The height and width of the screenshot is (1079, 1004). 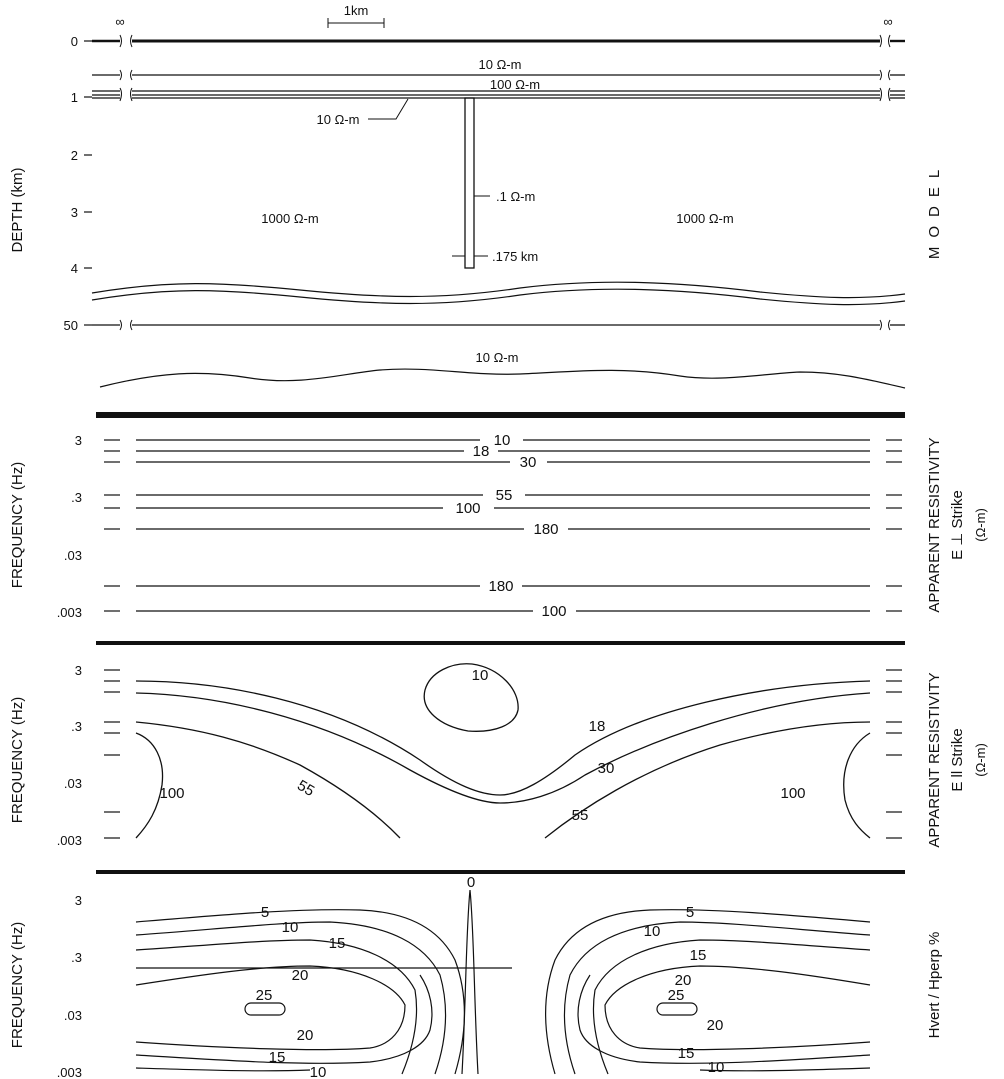 I want to click on host-left-label: 1000 Ω-m, so click(x=289, y=218).